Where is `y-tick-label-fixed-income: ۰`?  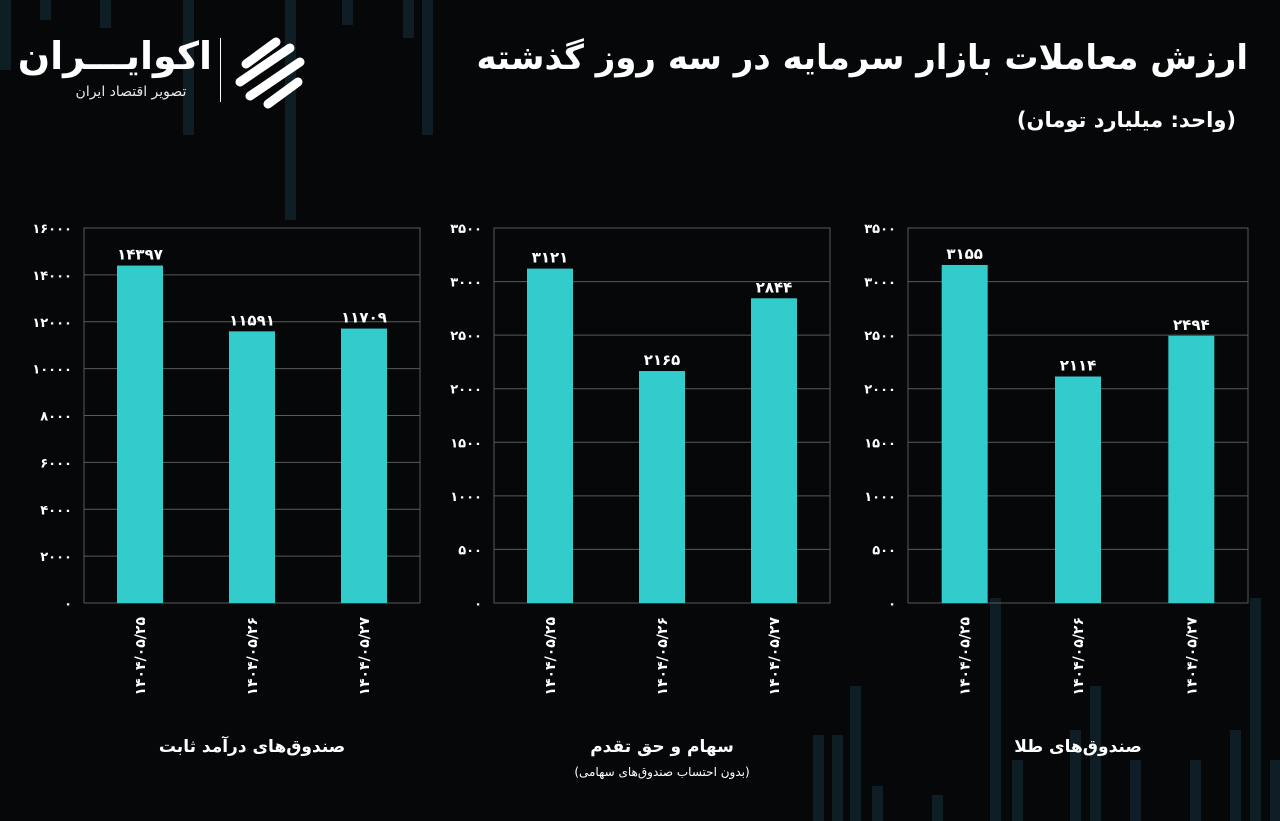 y-tick-label-fixed-income: ۰ is located at coordinates (68, 604).